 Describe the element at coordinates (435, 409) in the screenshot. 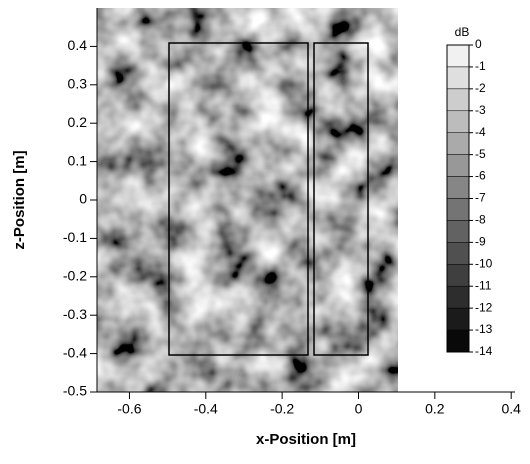

I see `x-tick-label: 0.2` at that location.